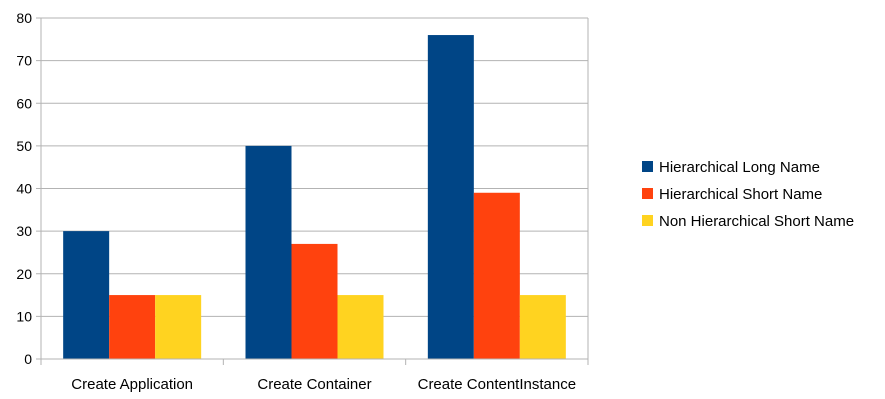 This screenshot has width=885, height=399. Describe the element at coordinates (739, 167) in the screenshot. I see `legend-label-1: Hierarchical Long Name` at that location.